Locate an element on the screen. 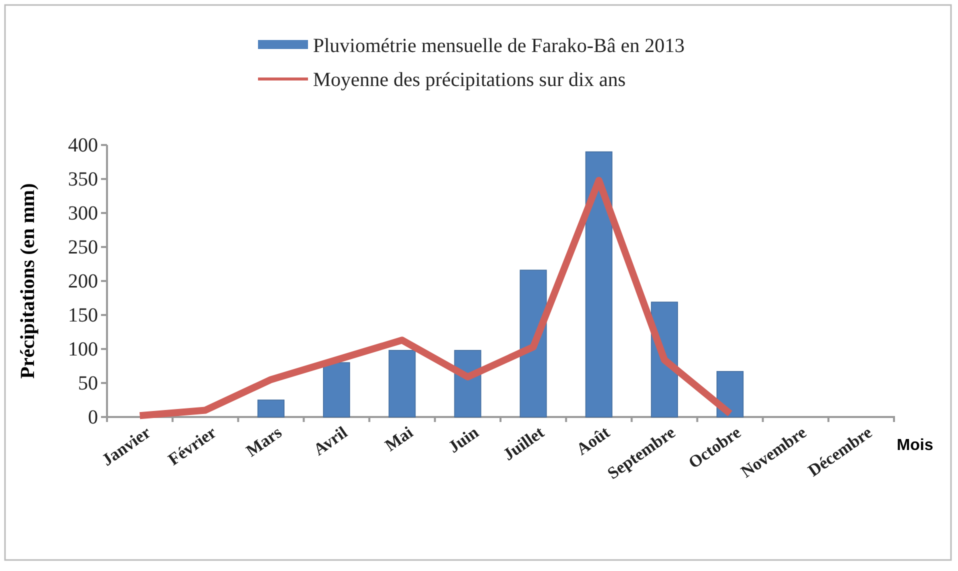 Image resolution: width=958 pixels, height=571 pixels. y-tick-label: 300 is located at coordinates (83, 213).